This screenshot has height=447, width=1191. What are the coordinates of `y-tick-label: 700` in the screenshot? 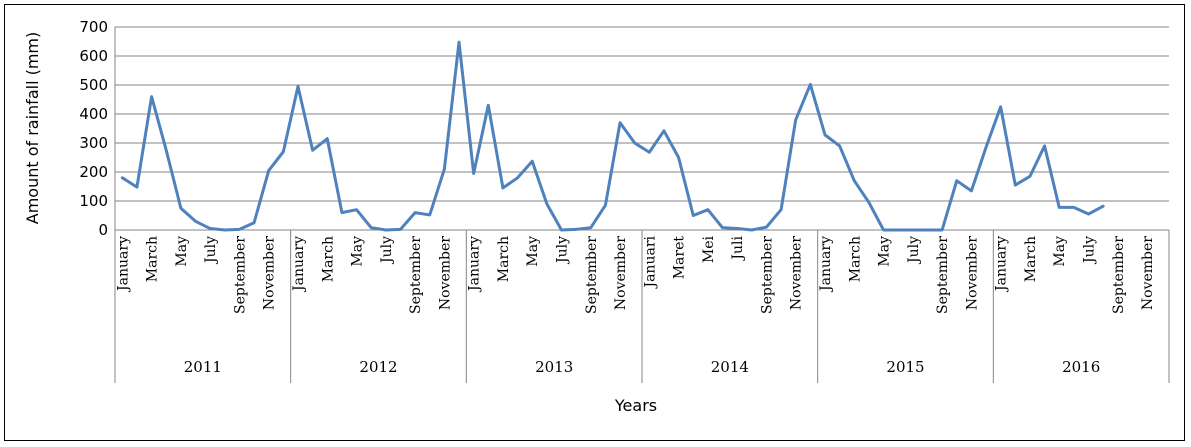 It's located at (93, 27).